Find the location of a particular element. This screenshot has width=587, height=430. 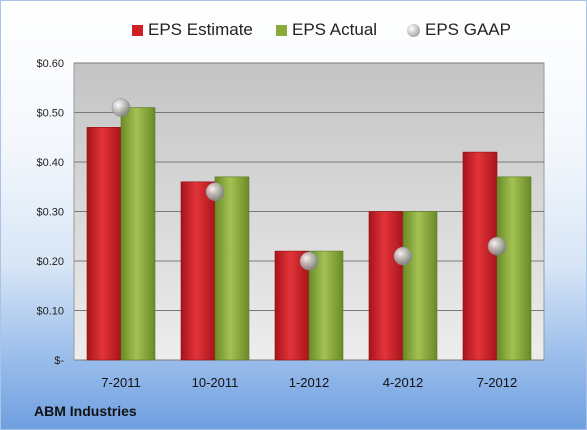

legend-swatch-actual is located at coordinates (281, 30).